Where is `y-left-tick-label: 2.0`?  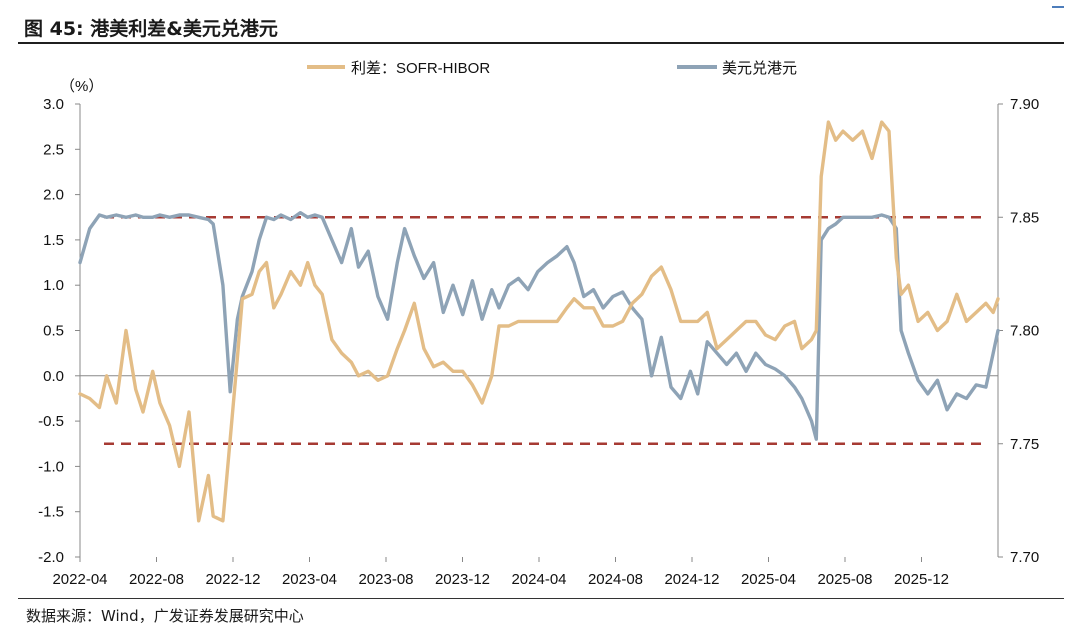 y-left-tick-label: 2.0 is located at coordinates (53, 195).